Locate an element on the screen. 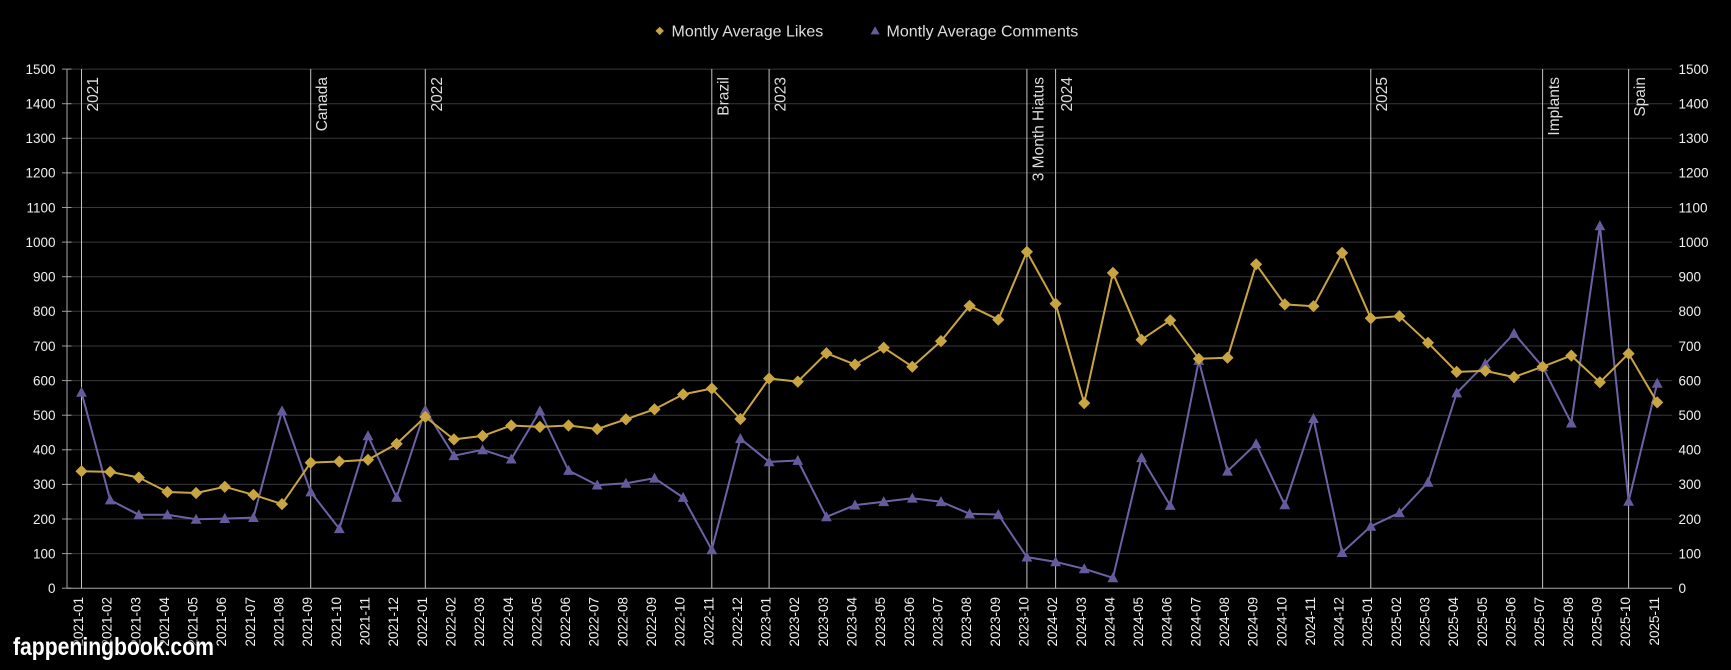  svg-text: 2023-06 is located at coordinates (909, 622).